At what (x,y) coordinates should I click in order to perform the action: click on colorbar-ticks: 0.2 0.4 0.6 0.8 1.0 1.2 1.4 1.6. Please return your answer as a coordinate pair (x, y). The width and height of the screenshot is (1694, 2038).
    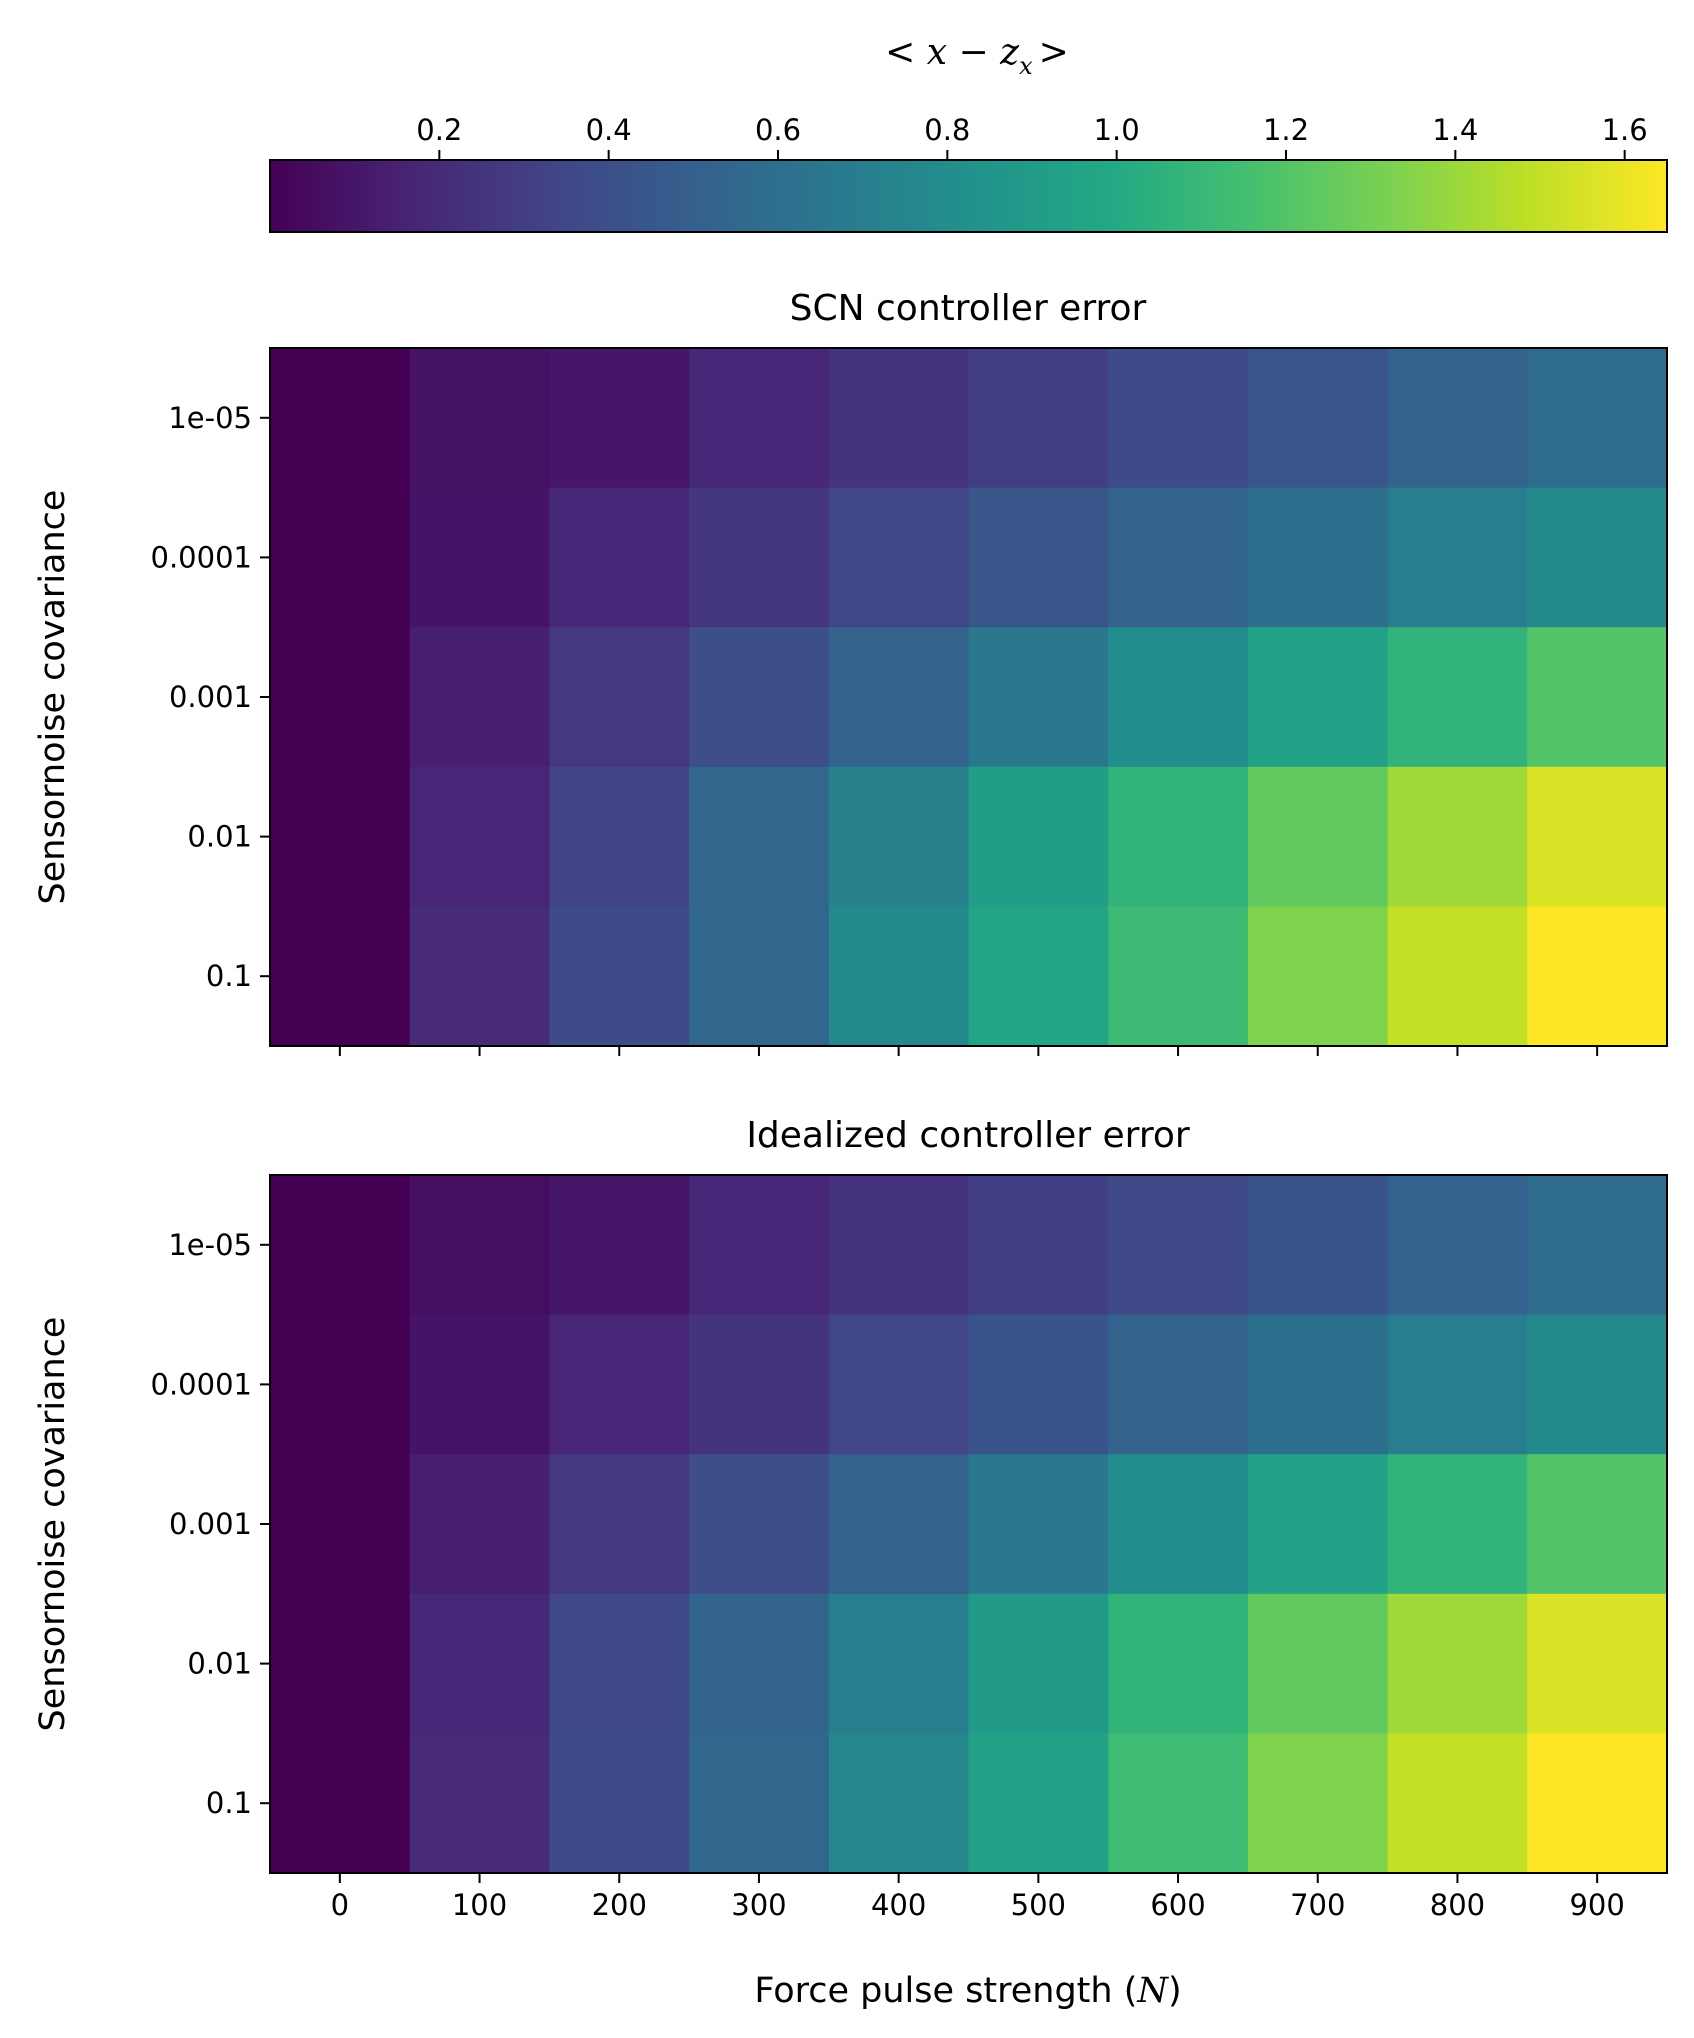
    Looking at the image, I should click on (1032, 136).